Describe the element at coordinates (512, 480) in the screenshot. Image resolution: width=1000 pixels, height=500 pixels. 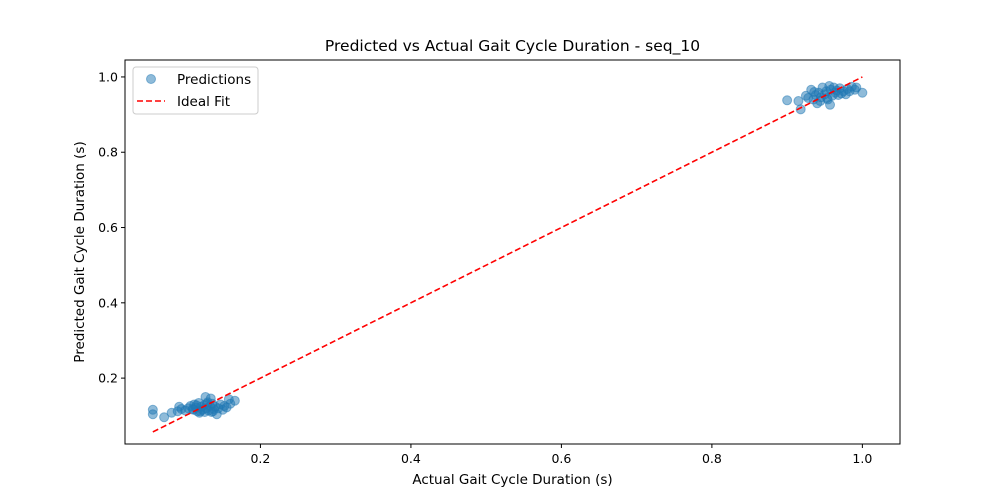
I see `x-axis-label: Actual Gait Cycle Duration (s)` at that location.